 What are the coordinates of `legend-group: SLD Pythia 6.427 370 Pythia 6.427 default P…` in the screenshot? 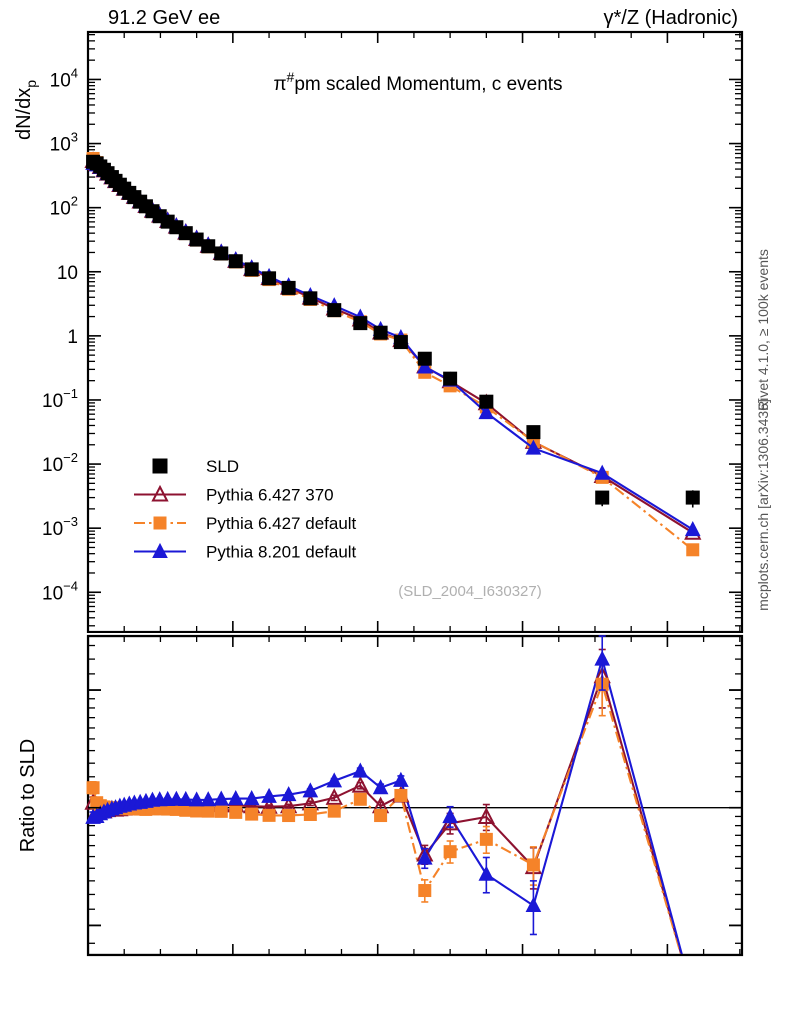 It's located at (245, 509).